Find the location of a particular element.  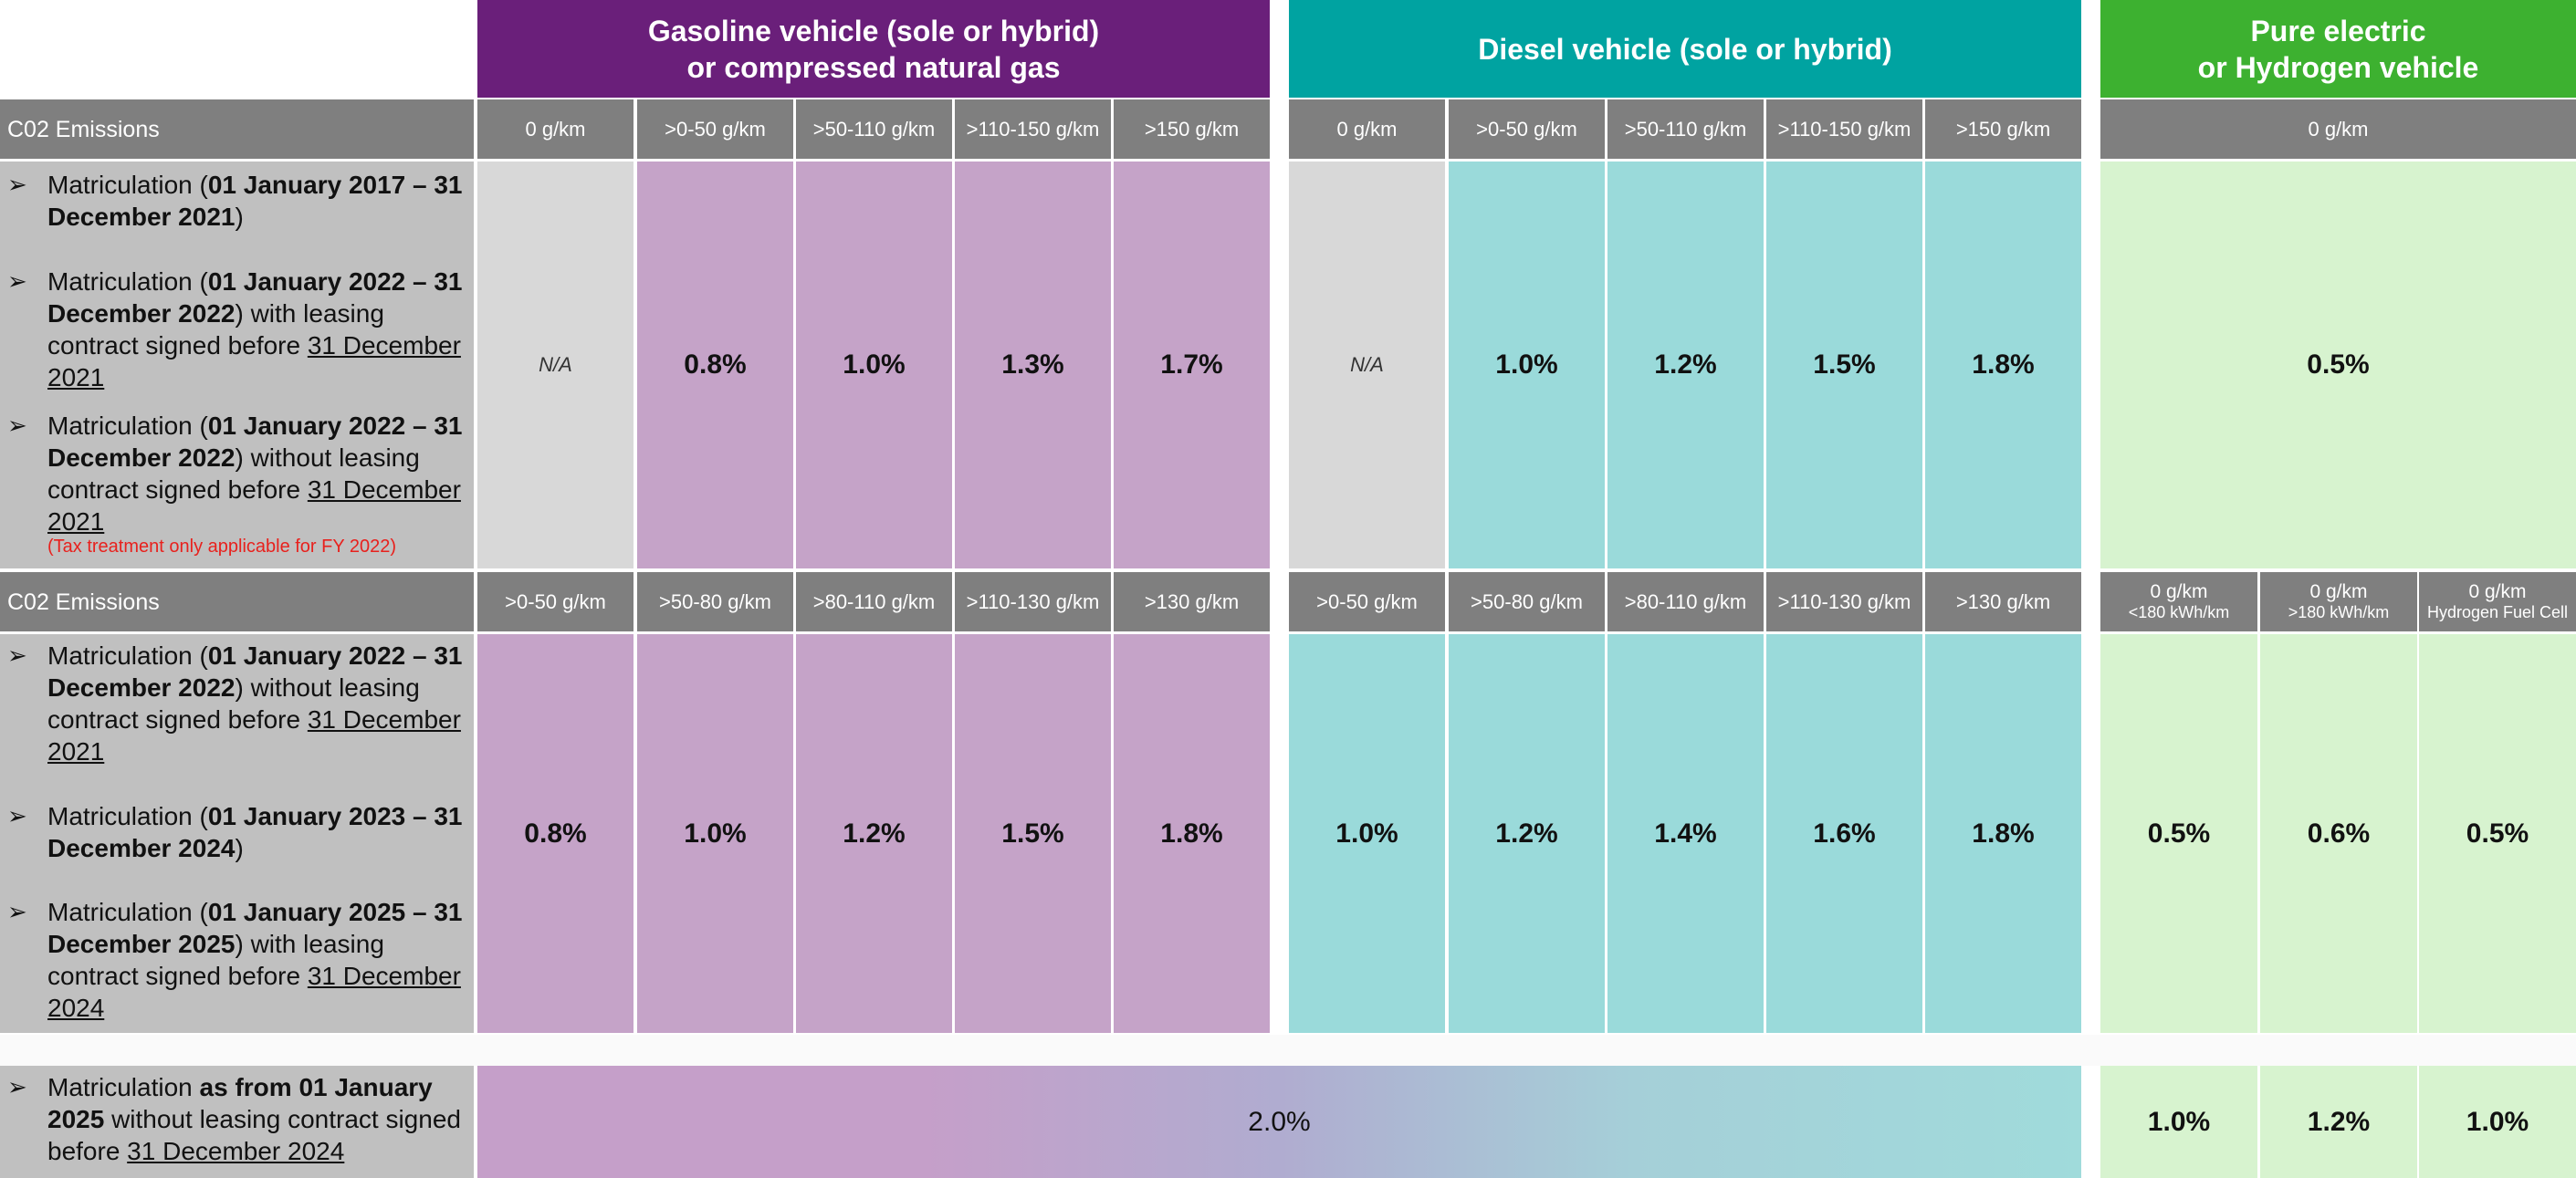

diesel-band-1: >110-150 g/km is located at coordinates (1844, 129).